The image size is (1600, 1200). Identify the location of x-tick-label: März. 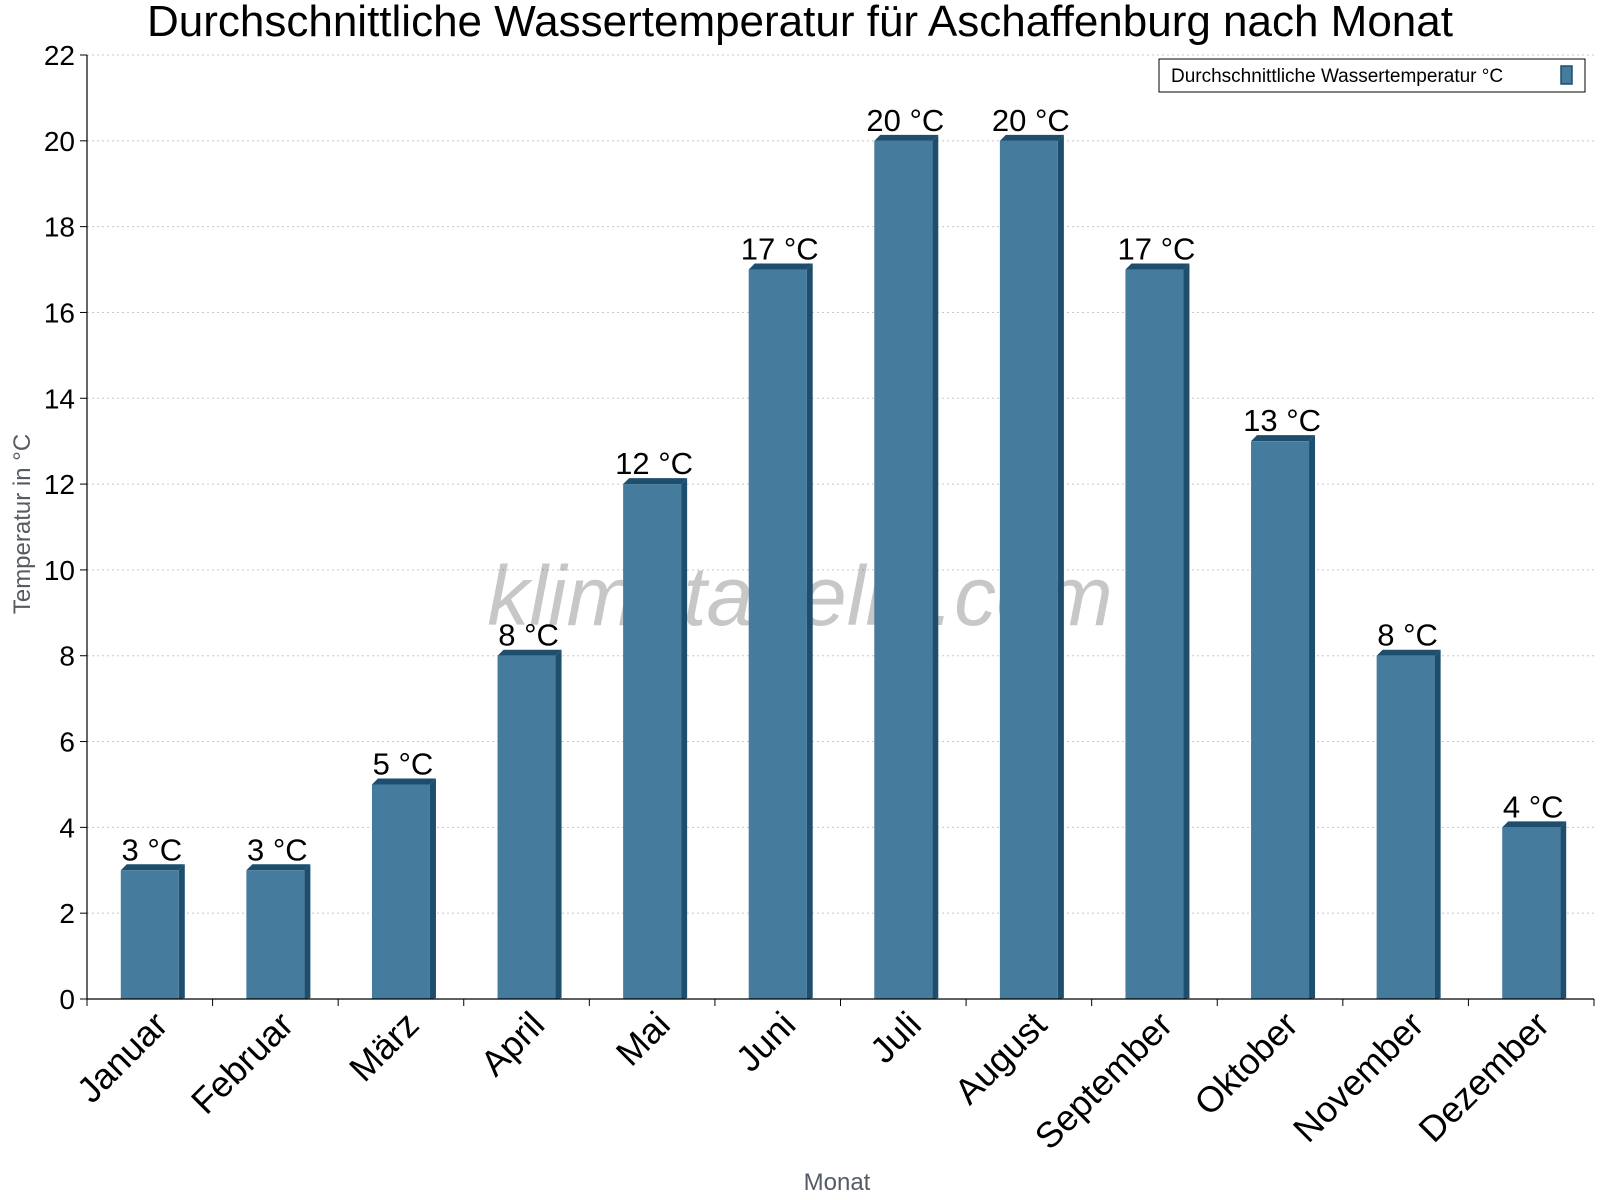
(384, 1047).